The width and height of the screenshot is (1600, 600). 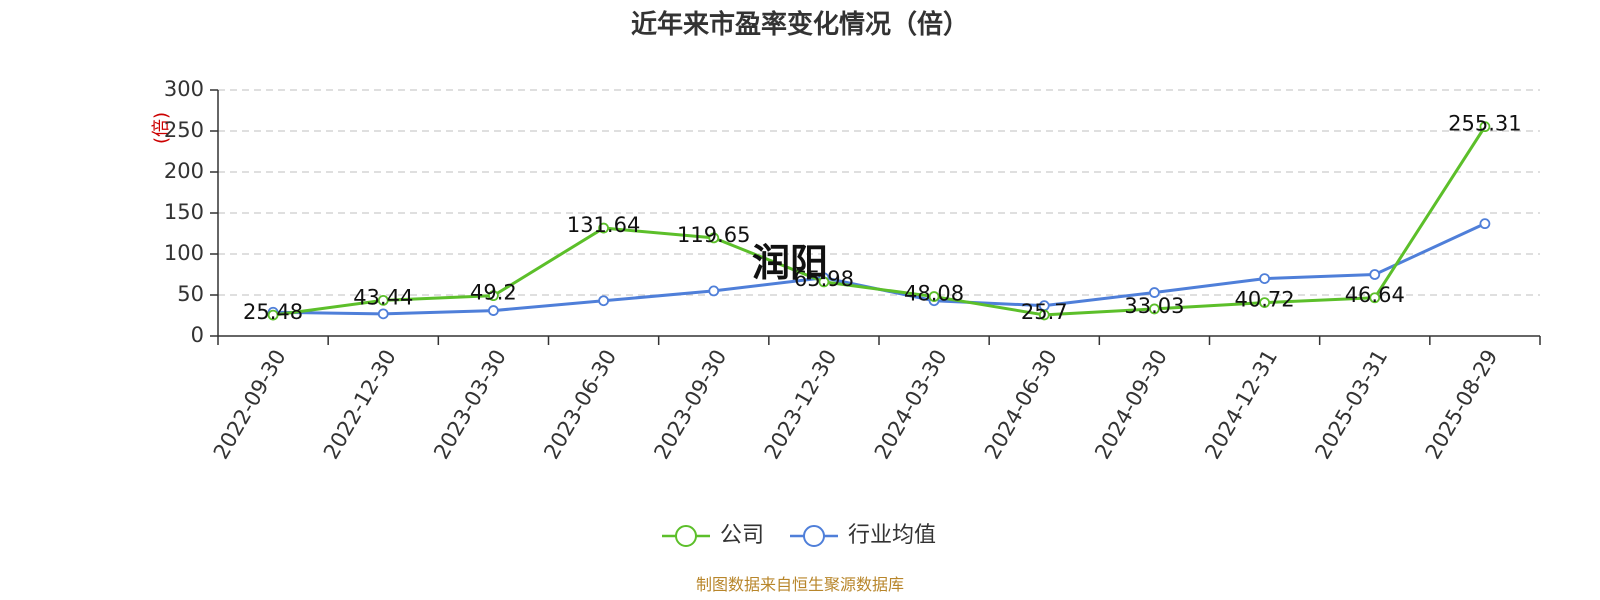 I want to click on data-label: 25.7, so click(x=1044, y=312).